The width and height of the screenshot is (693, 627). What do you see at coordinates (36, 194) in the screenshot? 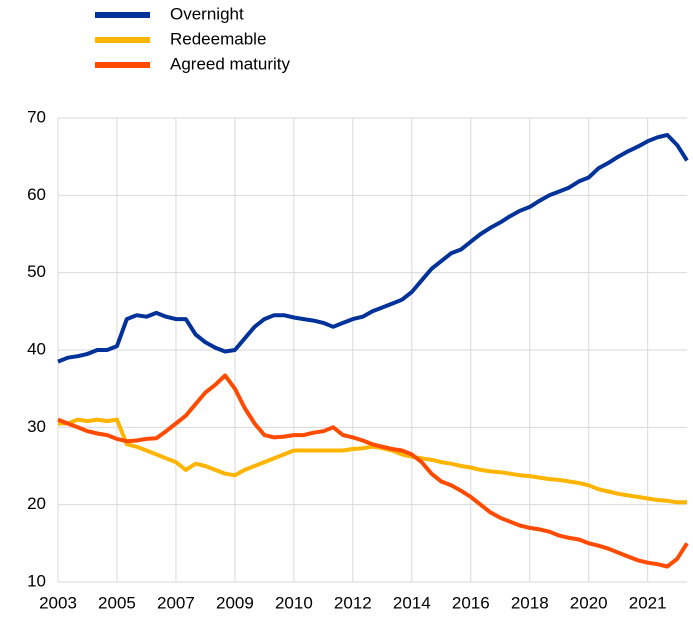
I see `y-tick-label: 60` at bounding box center [36, 194].